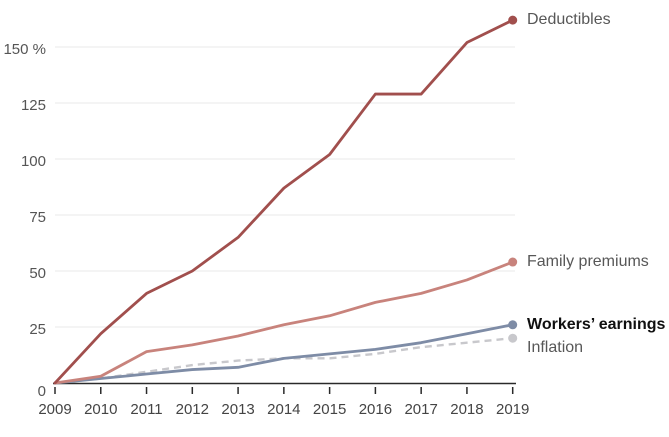 This screenshot has height=437, width=669. What do you see at coordinates (375, 409) in the screenshot?
I see `x-tick-label: 2016` at bounding box center [375, 409].